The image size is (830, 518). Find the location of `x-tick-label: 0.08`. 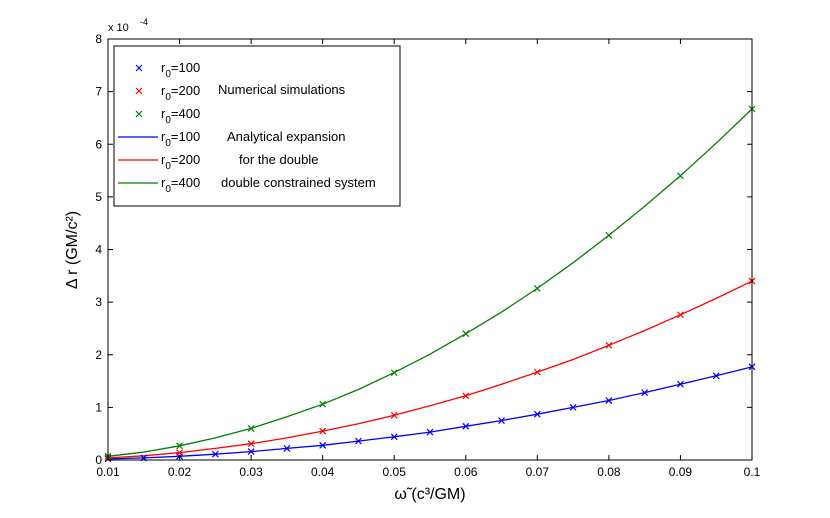

x-tick-label: 0.08 is located at coordinates (609, 472).